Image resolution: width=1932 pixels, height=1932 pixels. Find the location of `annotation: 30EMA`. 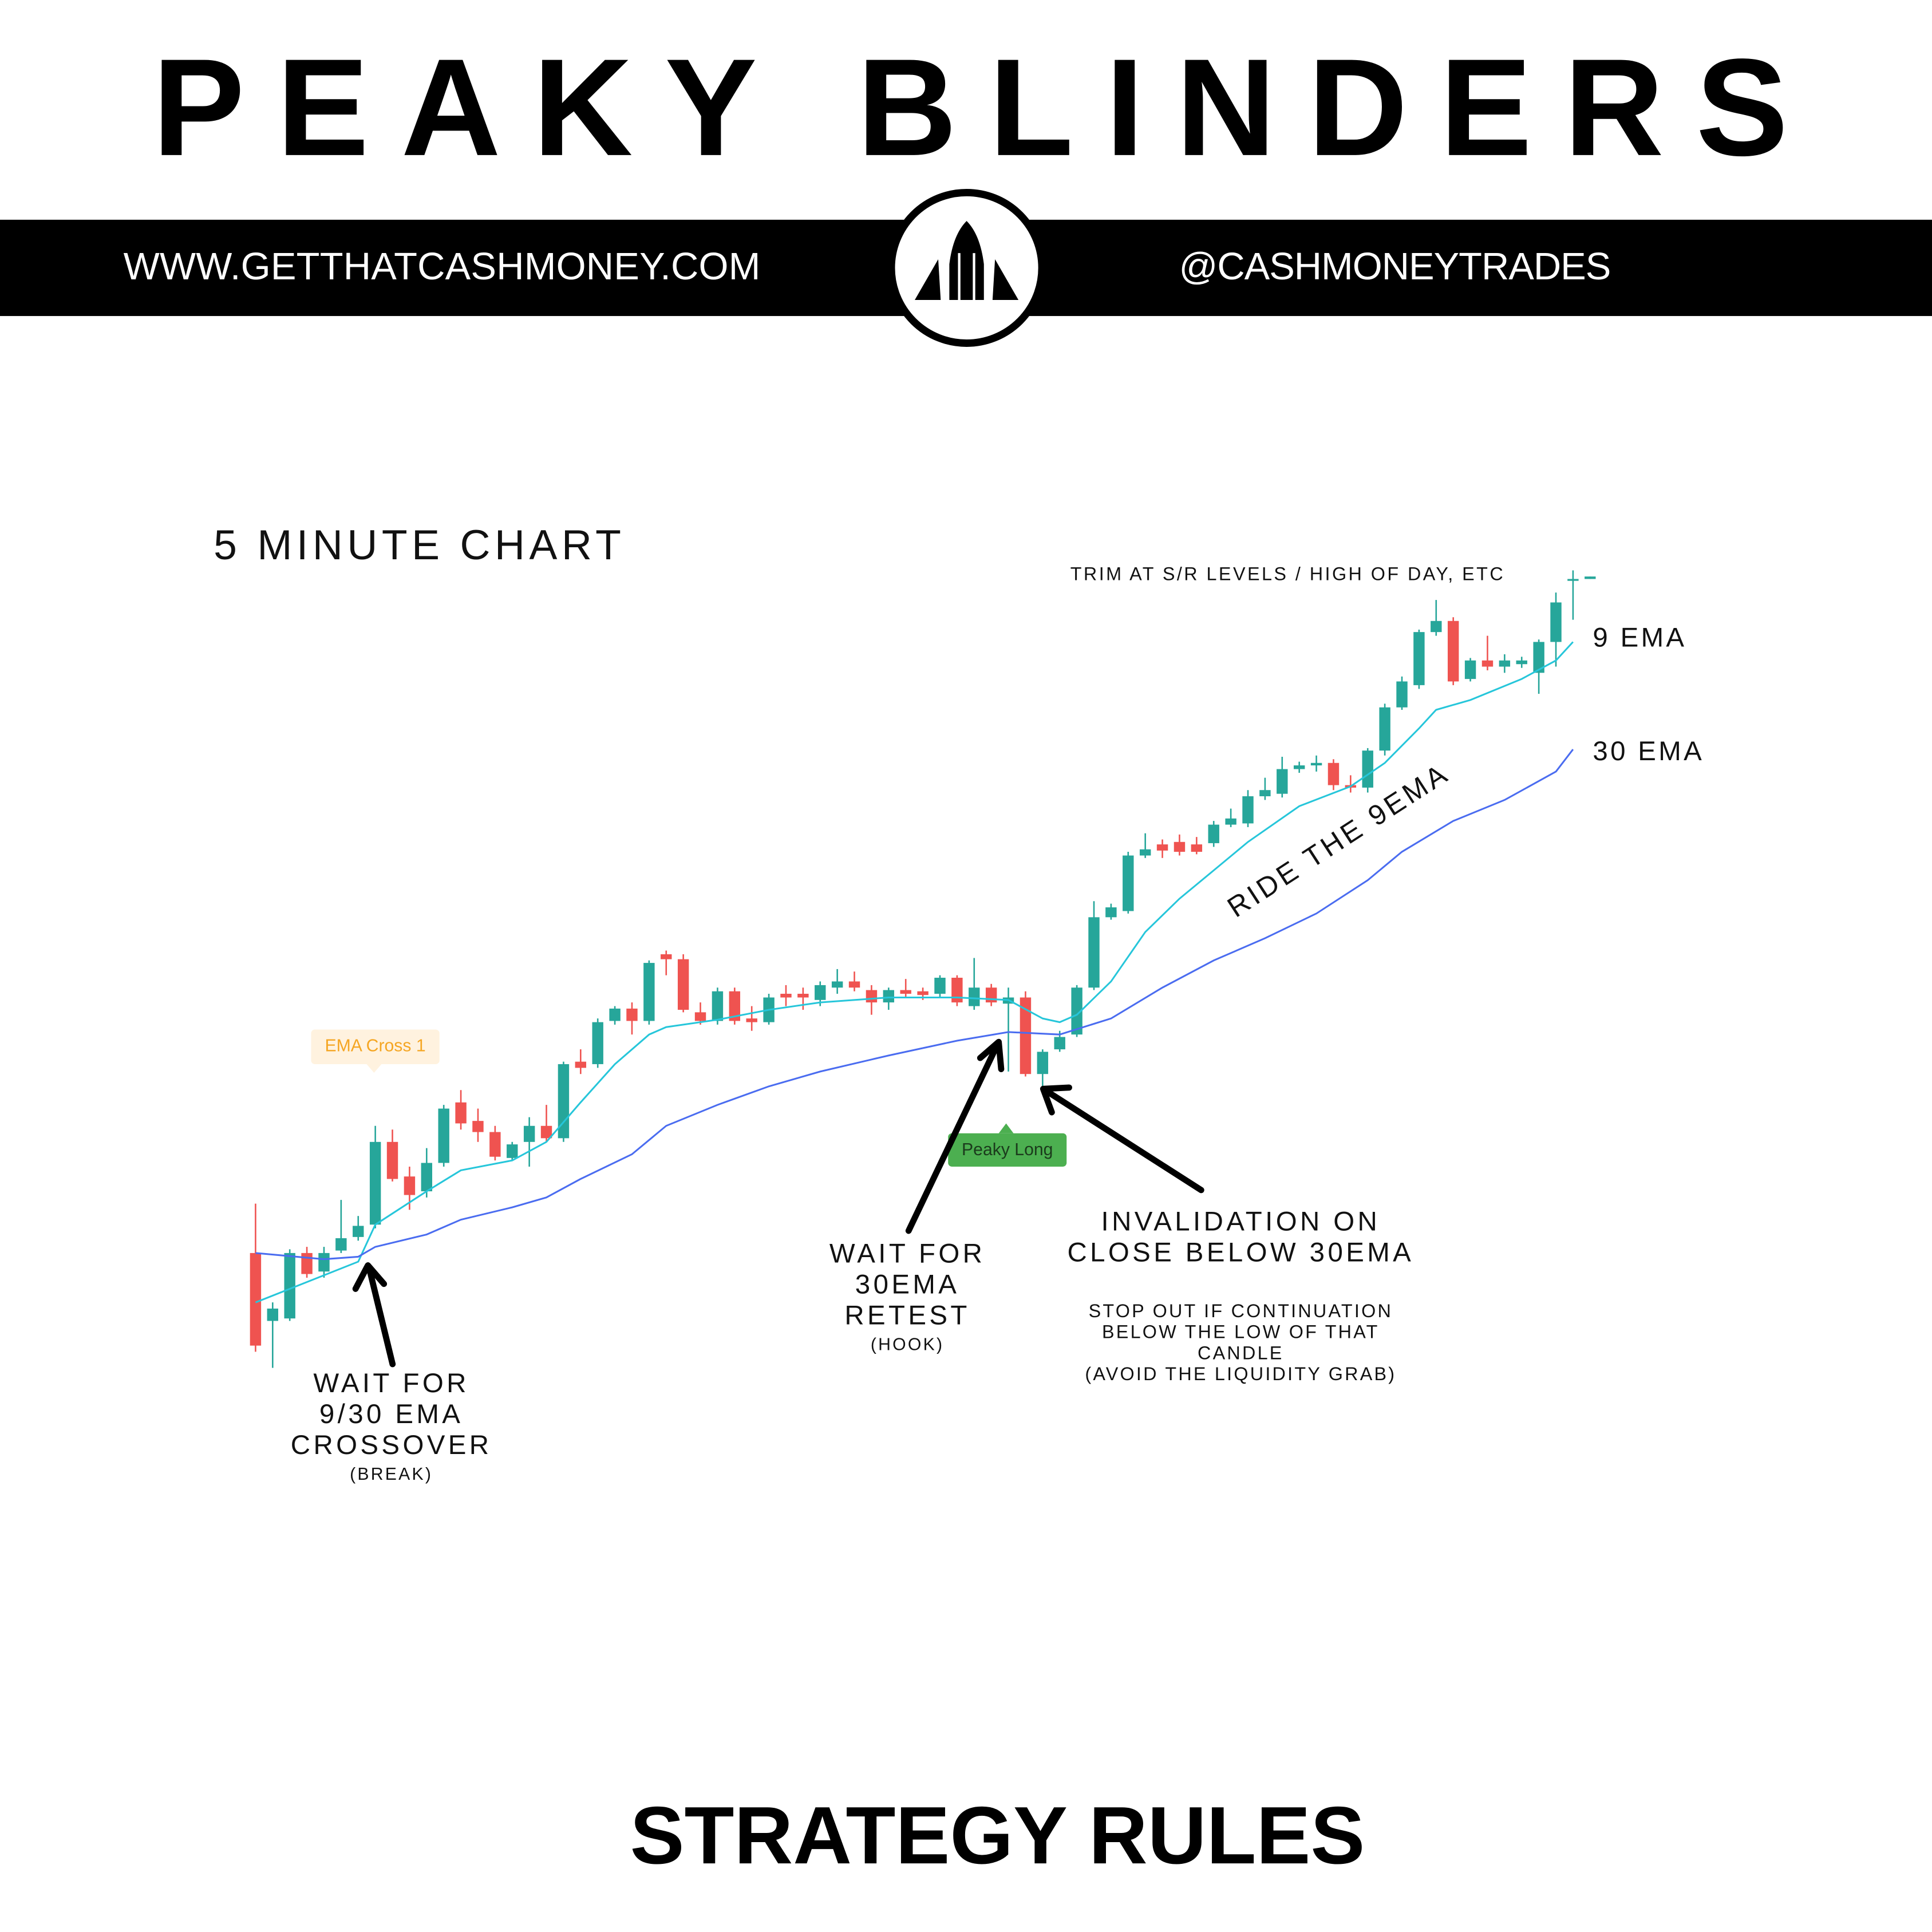

annotation: 30EMA is located at coordinates (907, 1285).